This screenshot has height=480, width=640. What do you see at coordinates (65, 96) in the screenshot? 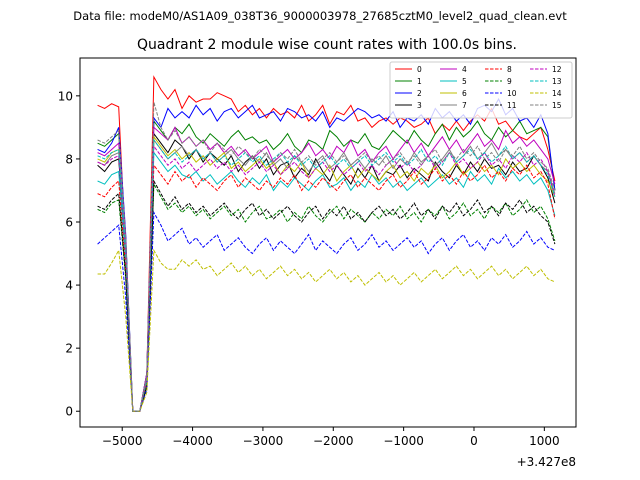
I see `y-tick-label: 10` at bounding box center [65, 96].